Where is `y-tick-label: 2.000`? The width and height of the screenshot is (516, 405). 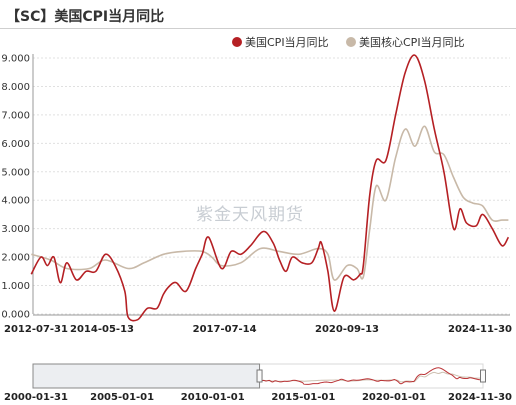
y-tick-label: 2.000 is located at coordinates (15, 258).